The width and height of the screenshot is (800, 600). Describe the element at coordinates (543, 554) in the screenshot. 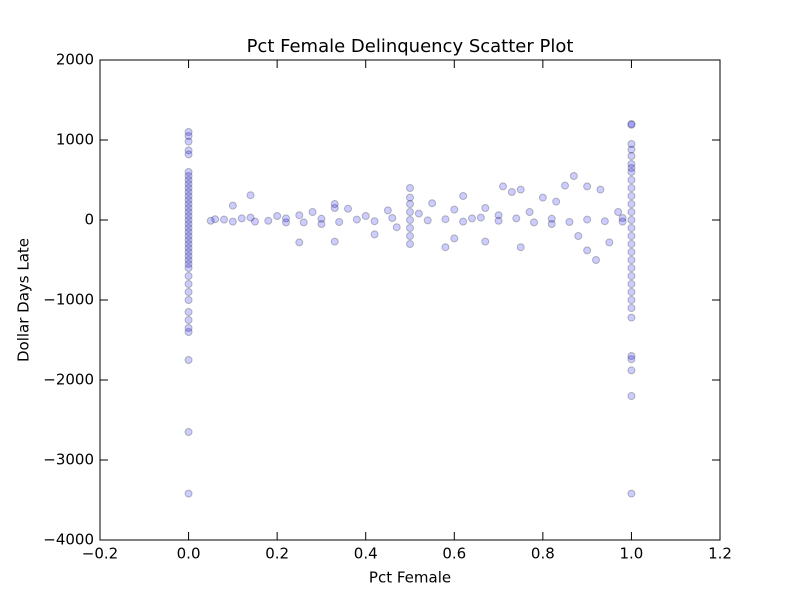

I see `x-tick-label: 0.8` at that location.